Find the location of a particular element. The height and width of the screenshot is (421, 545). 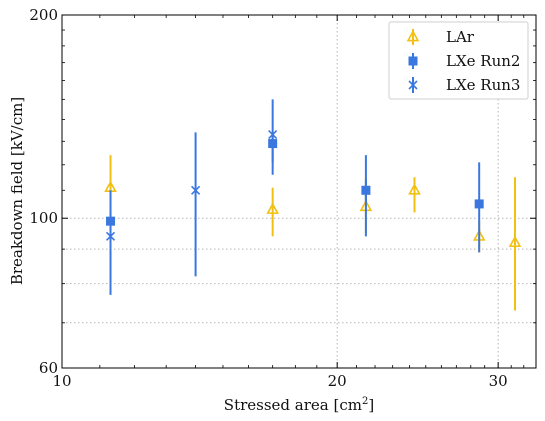

marker-lxe-run2 is located at coordinates (479, 204).